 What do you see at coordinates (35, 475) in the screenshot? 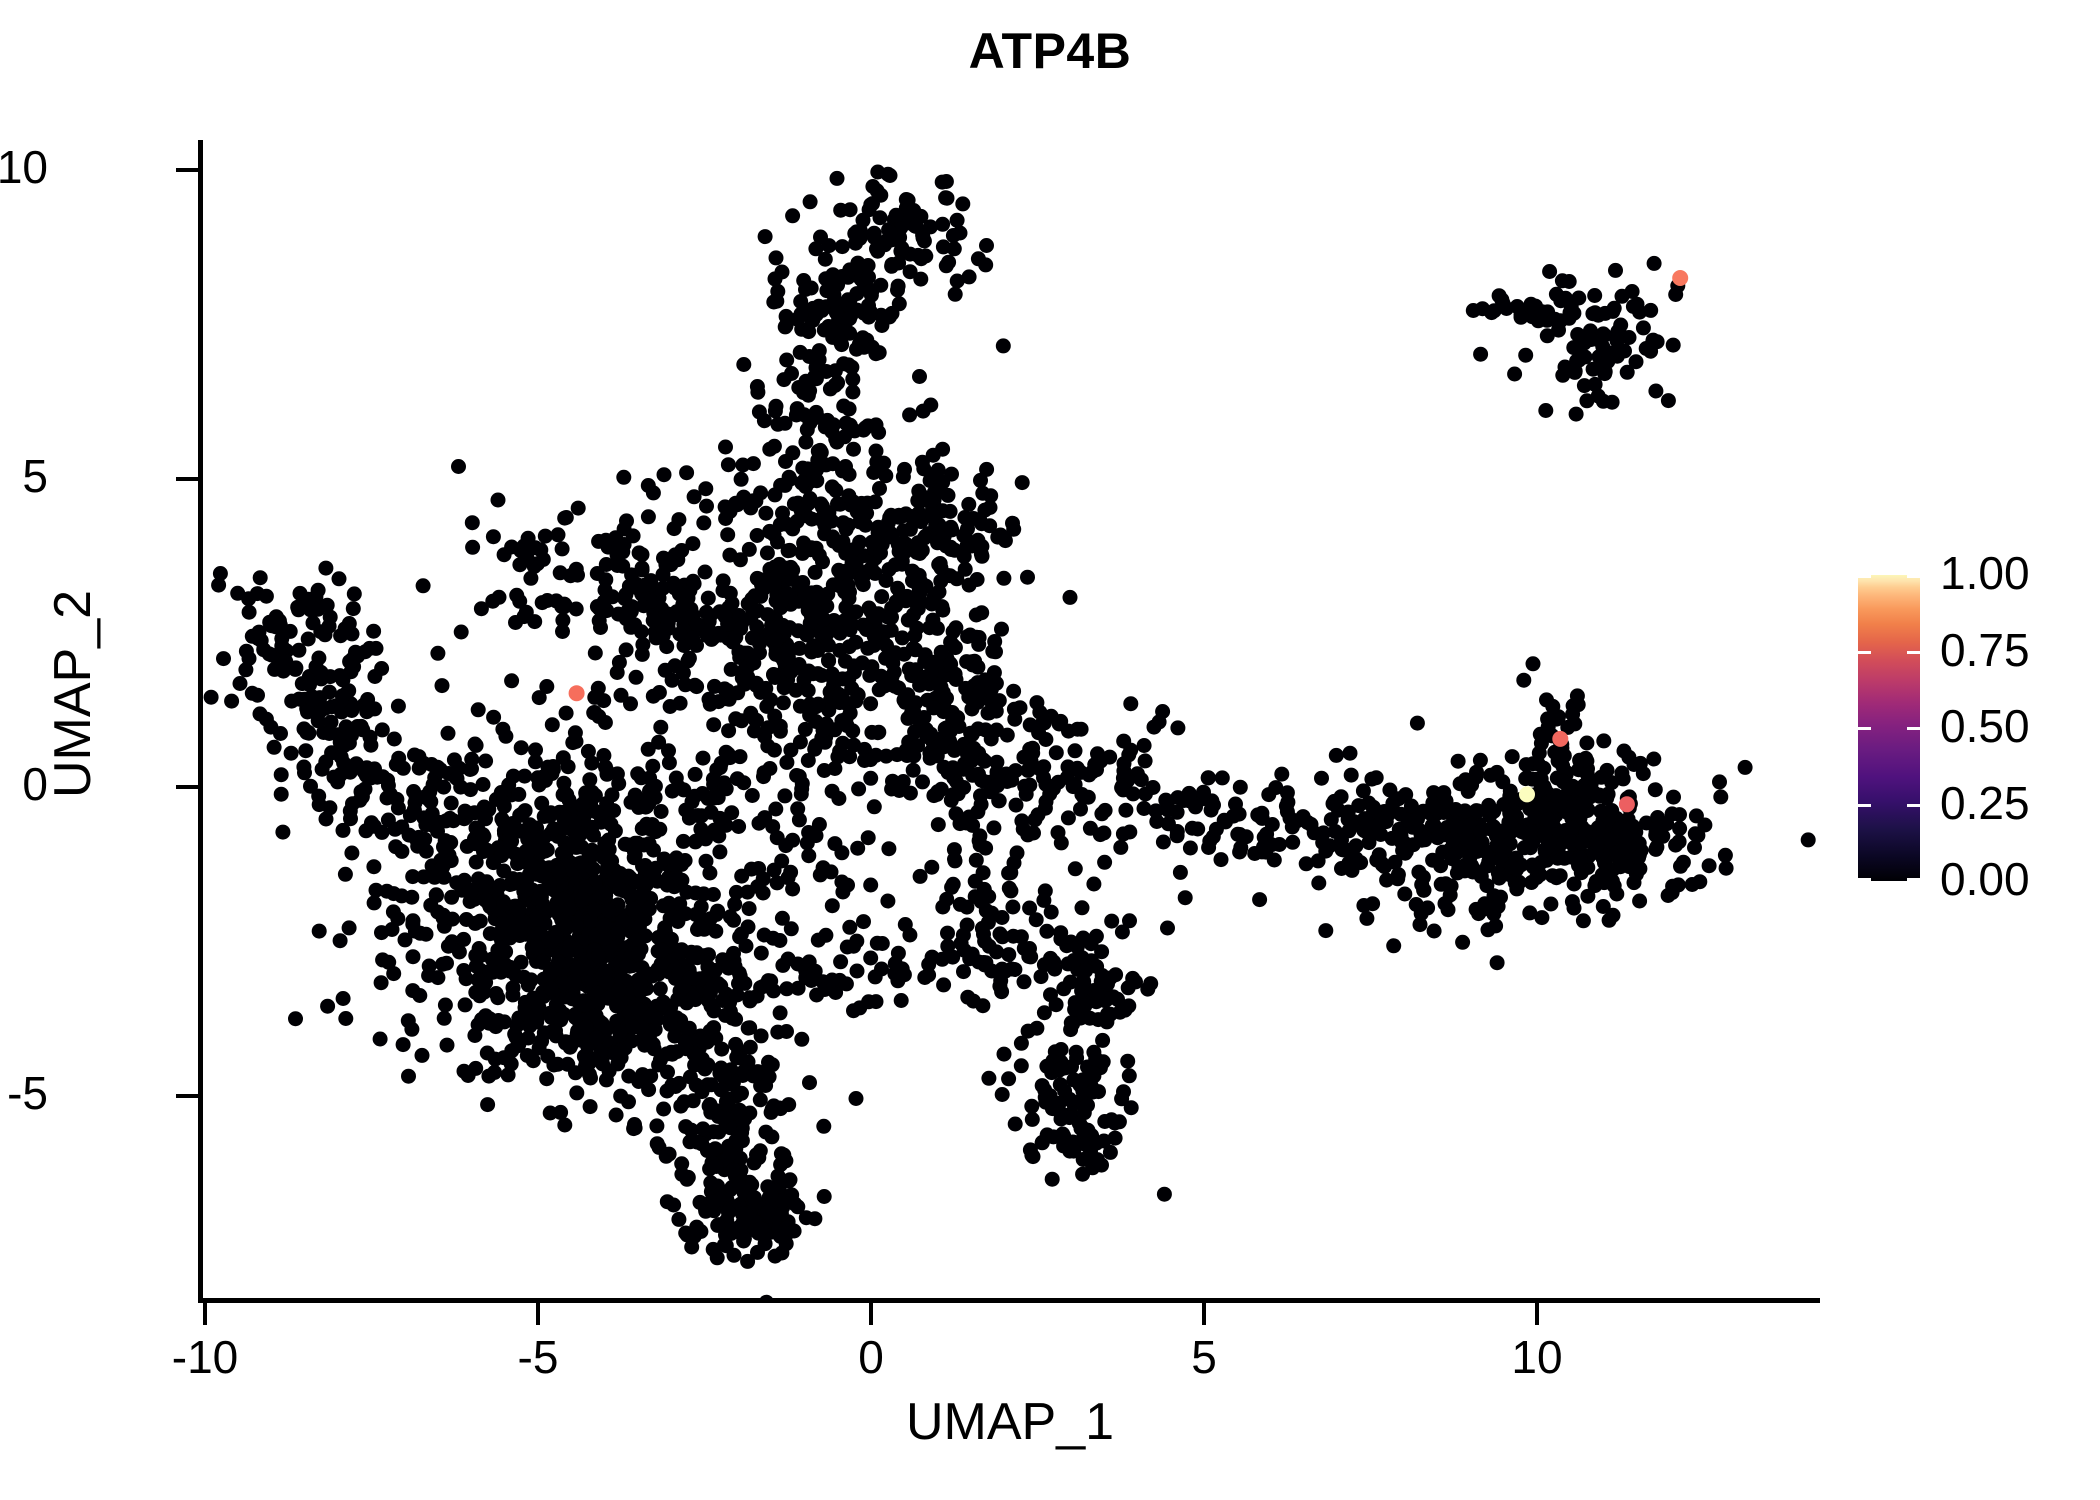
I see `y-tick-label: 5` at bounding box center [35, 475].